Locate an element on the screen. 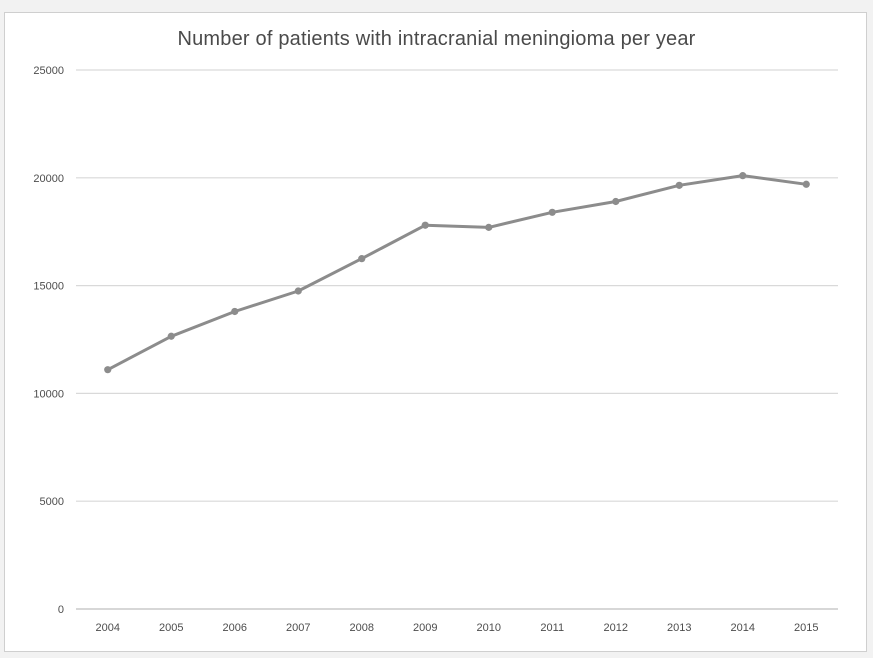 The width and height of the screenshot is (873, 658). y-tick-label: 25000 is located at coordinates (48, 71).